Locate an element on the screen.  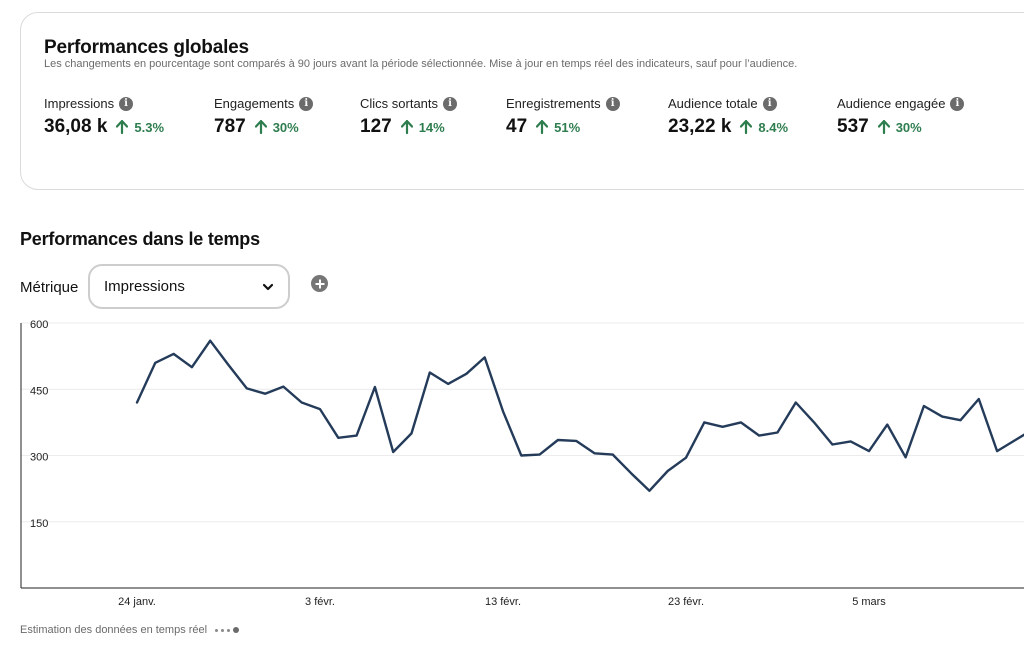
metric-change: 51% is located at coordinates (567, 127).